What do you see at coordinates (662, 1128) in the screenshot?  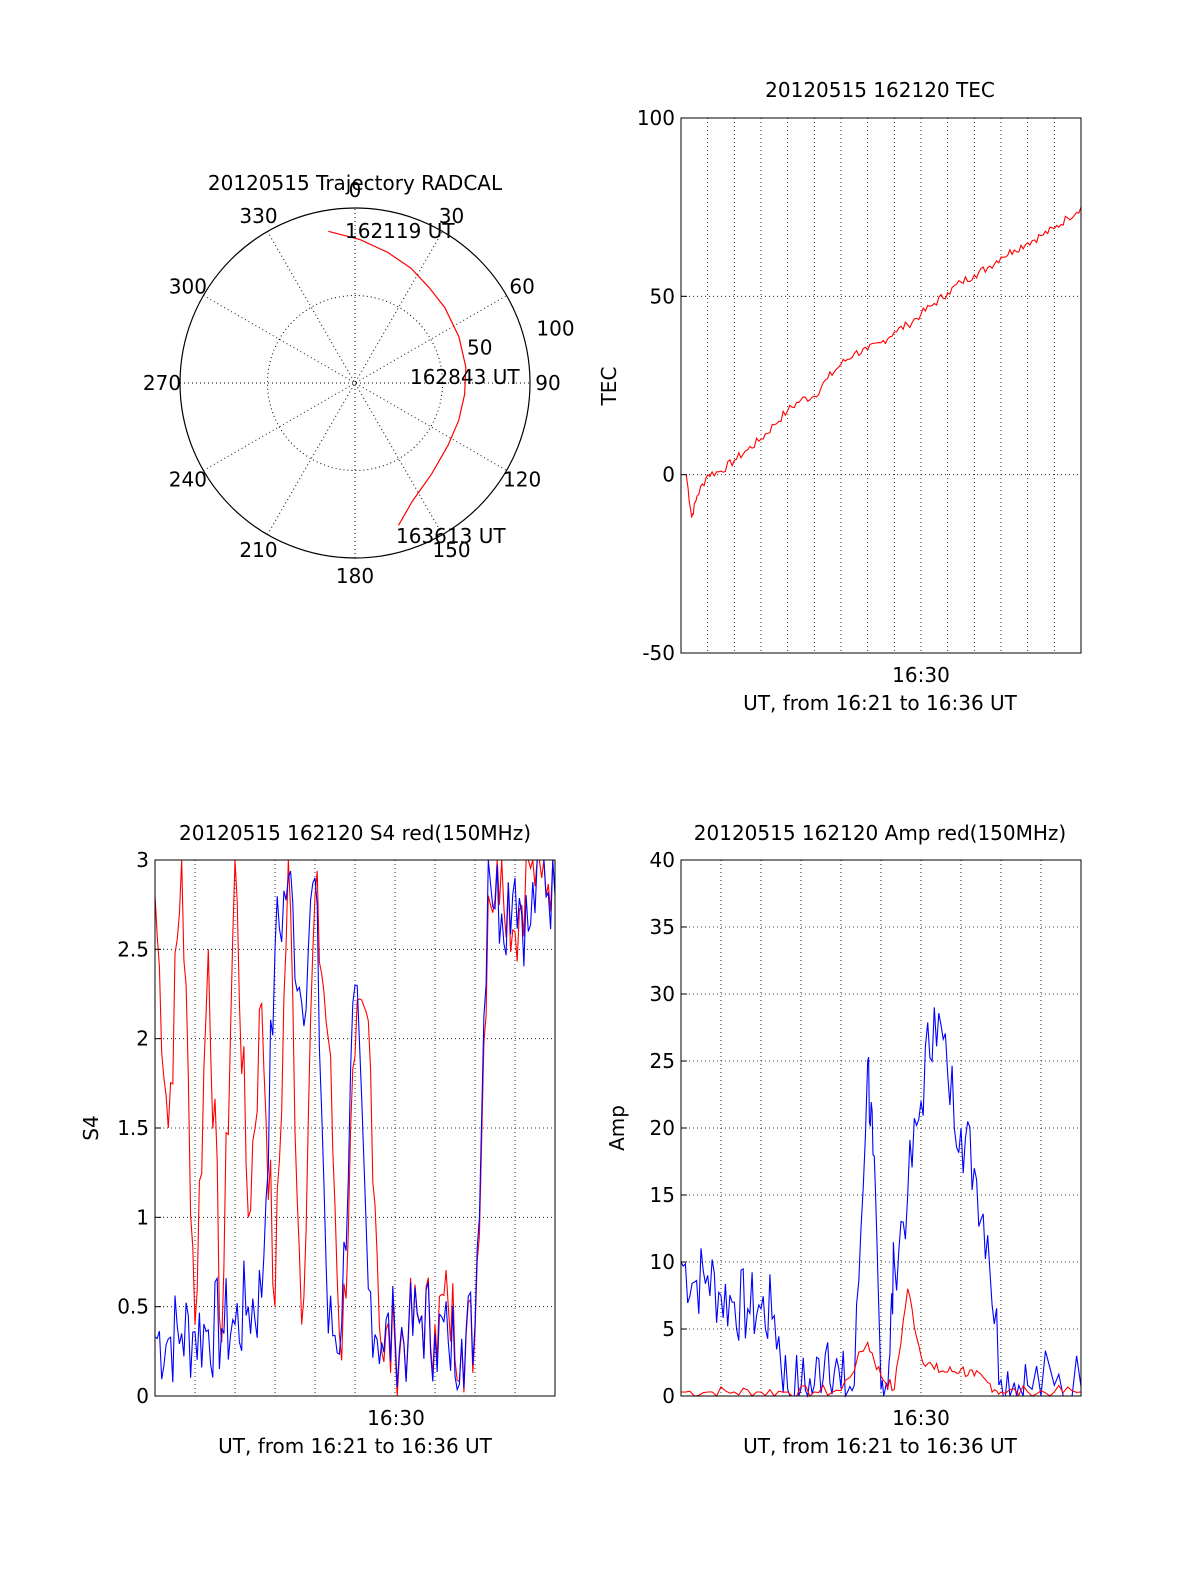 I see `amp-y-tick: 20` at bounding box center [662, 1128].